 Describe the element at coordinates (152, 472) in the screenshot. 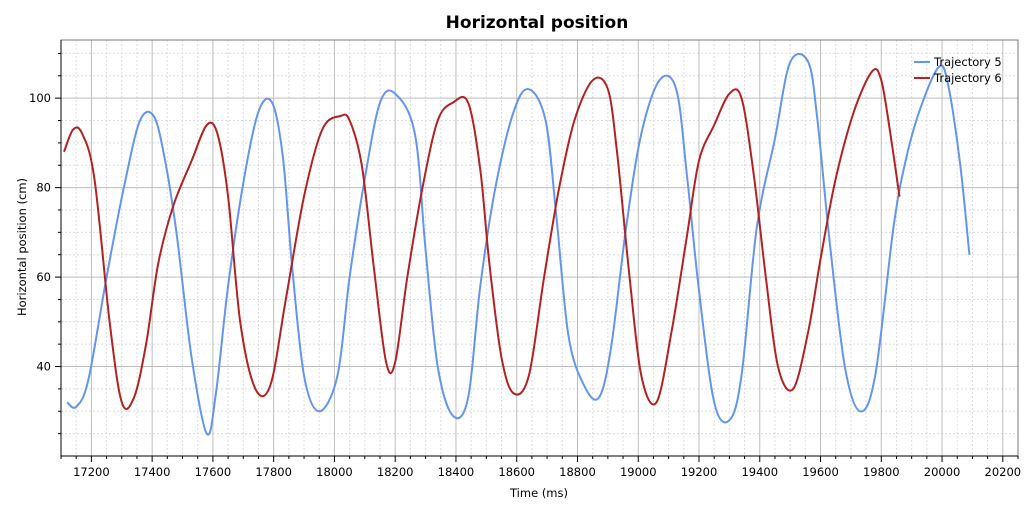

I see `x-tick-label: 17400` at that location.